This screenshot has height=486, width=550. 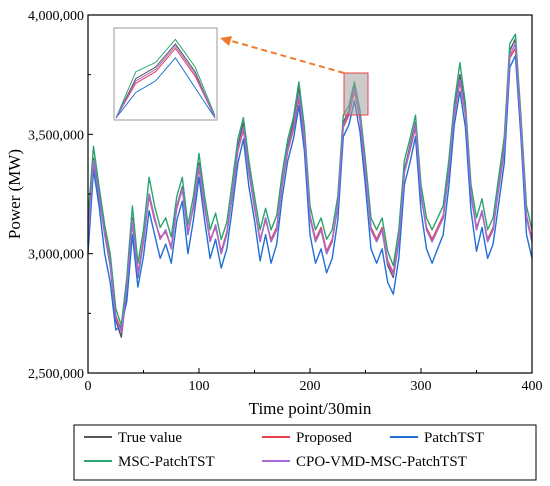 I want to click on inset-line-cpo-vmd-msc-patchtst, so click(x=165, y=82).